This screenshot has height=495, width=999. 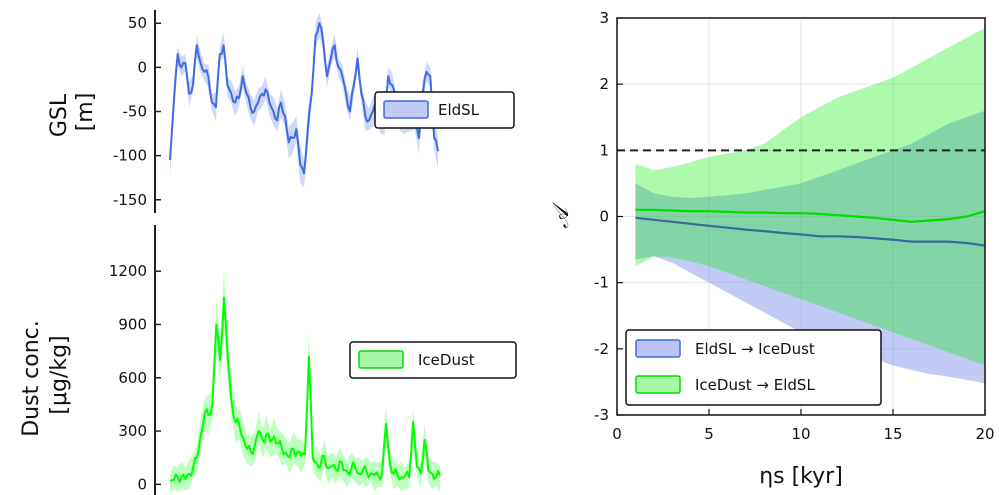 I want to click on bottom-line-path, so click(x=305, y=390).